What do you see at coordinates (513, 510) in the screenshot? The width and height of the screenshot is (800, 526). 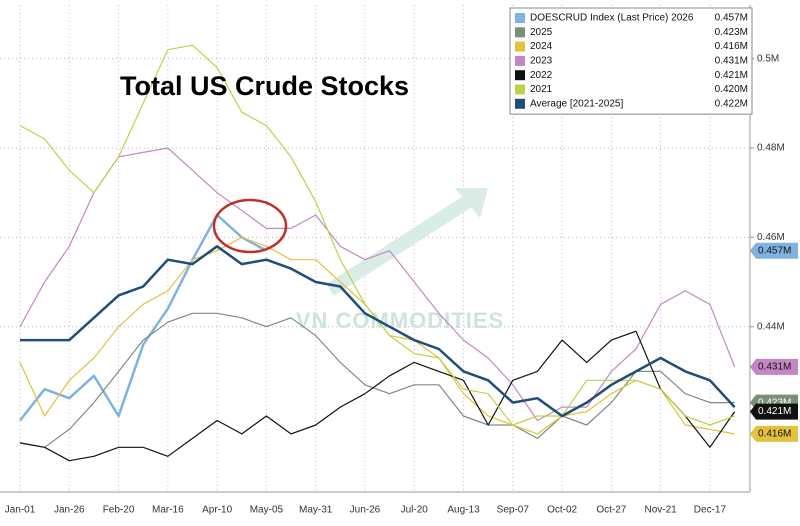 I see `x-tick-label: Sep-07` at bounding box center [513, 510].